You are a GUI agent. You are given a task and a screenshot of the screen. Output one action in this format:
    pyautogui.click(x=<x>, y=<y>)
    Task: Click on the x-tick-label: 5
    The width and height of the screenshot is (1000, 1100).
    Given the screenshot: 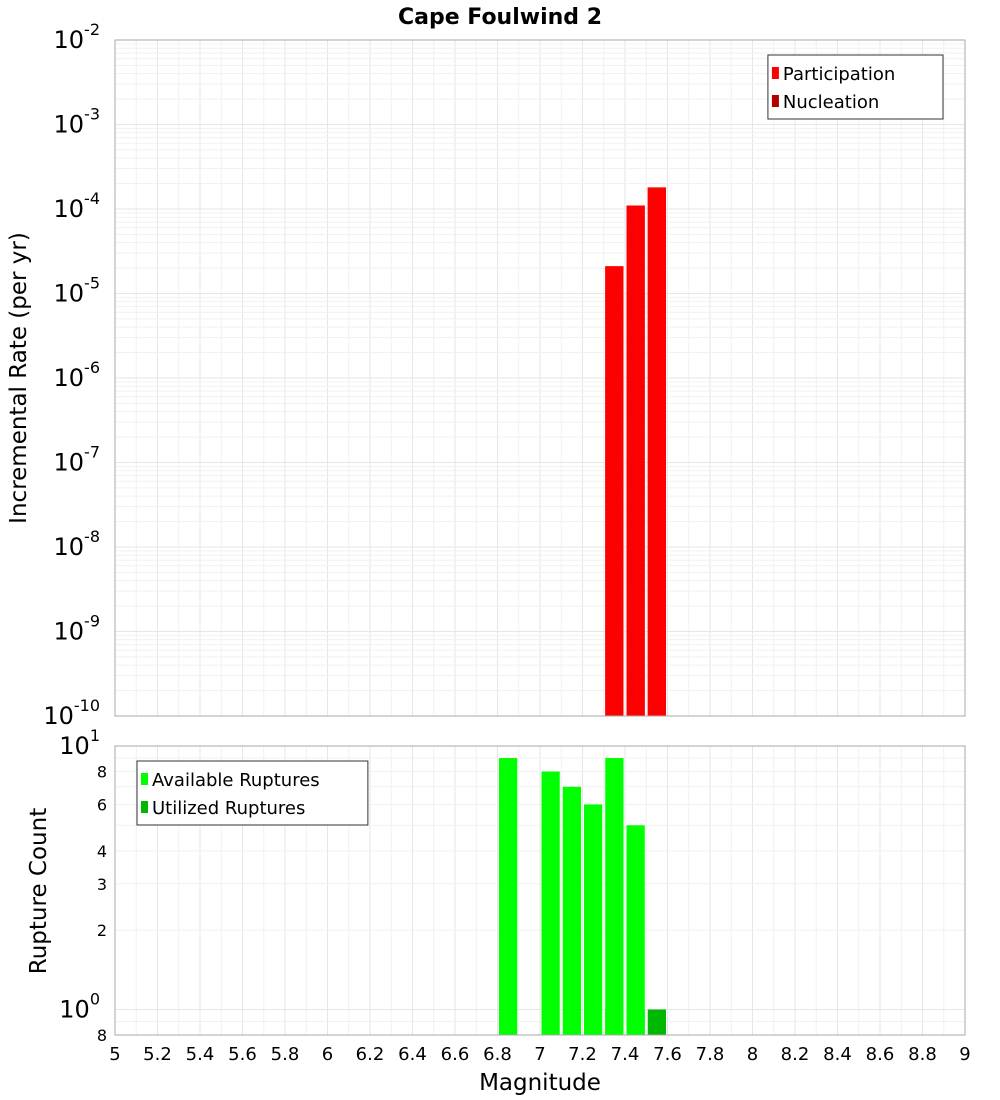 What is the action you would take?
    pyautogui.click(x=114, y=1054)
    